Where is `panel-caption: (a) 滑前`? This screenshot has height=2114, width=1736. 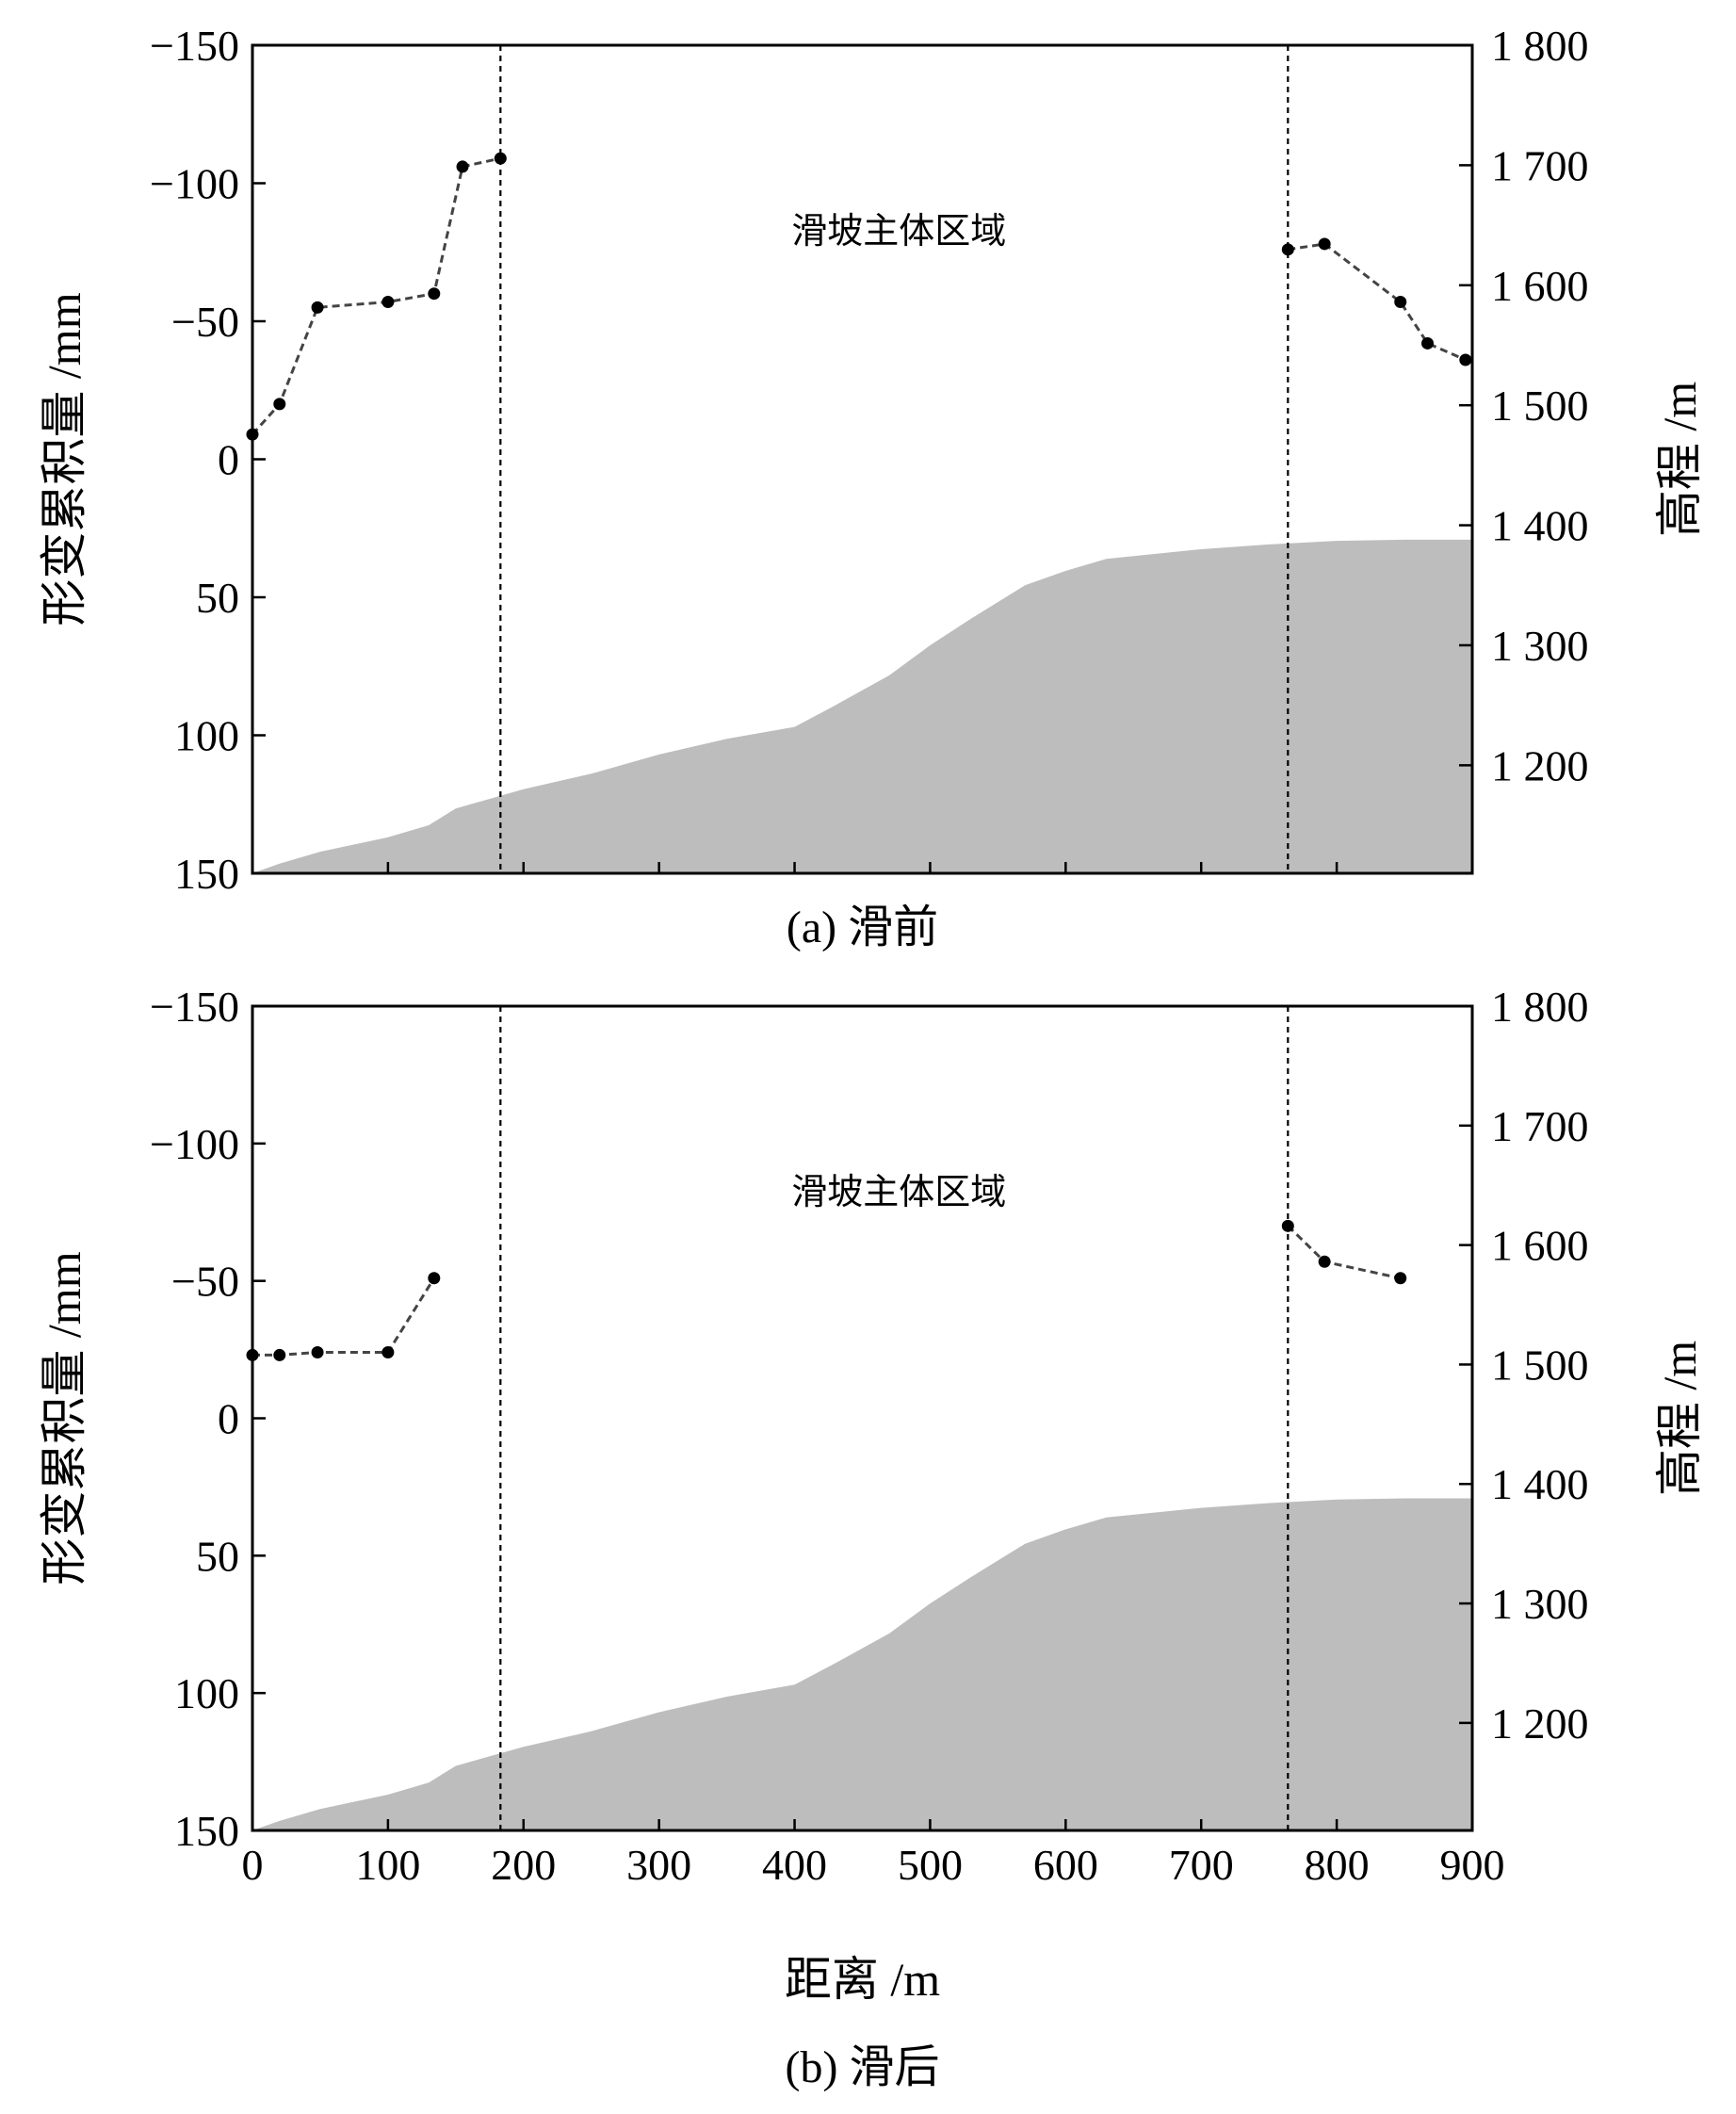 panel-caption: (a) 滑前 is located at coordinates (862, 927).